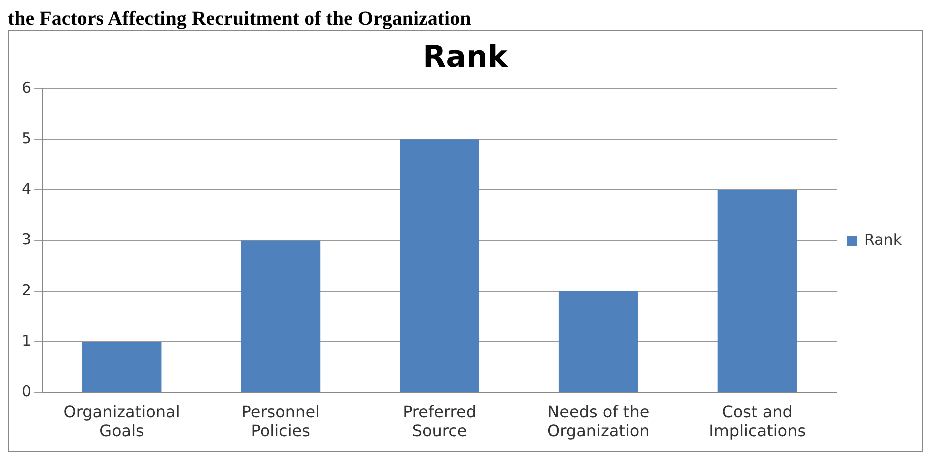 The width and height of the screenshot is (931, 461). What do you see at coordinates (27, 87) in the screenshot?
I see `y-tick-label: 6` at bounding box center [27, 87].